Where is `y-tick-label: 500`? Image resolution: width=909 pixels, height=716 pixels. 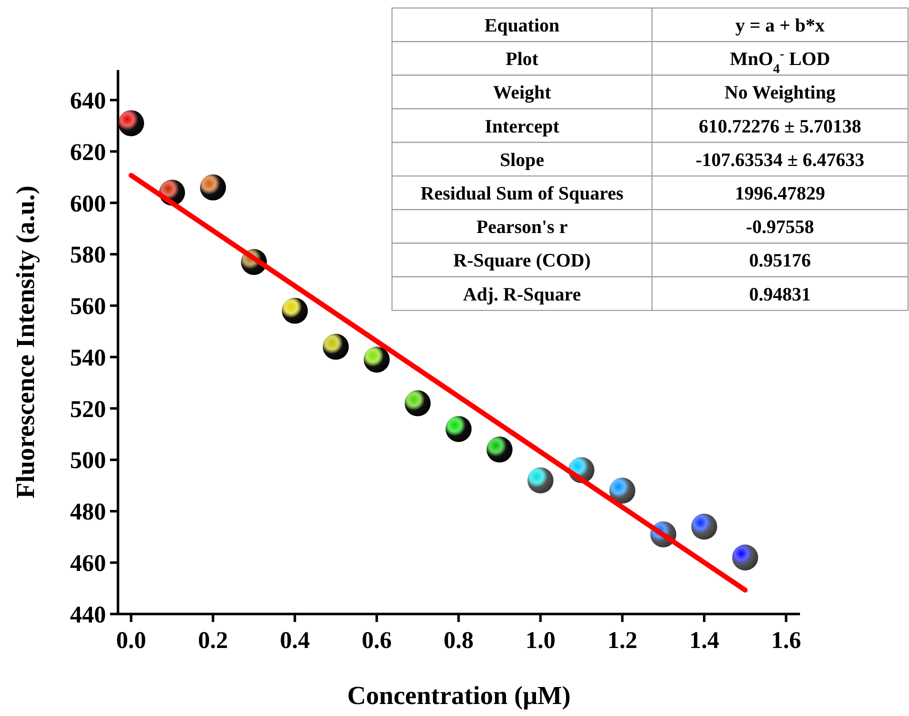
y-tick-label: 500 is located at coordinates (88, 461).